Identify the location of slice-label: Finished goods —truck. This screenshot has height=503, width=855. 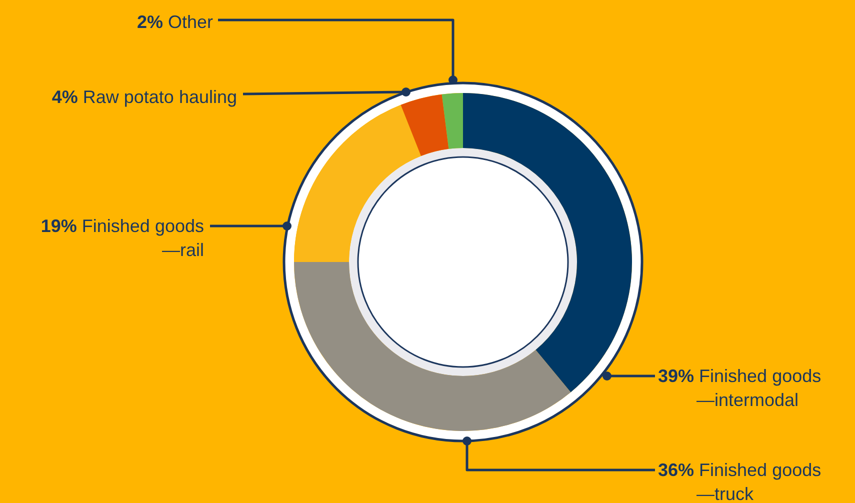
(758, 481).